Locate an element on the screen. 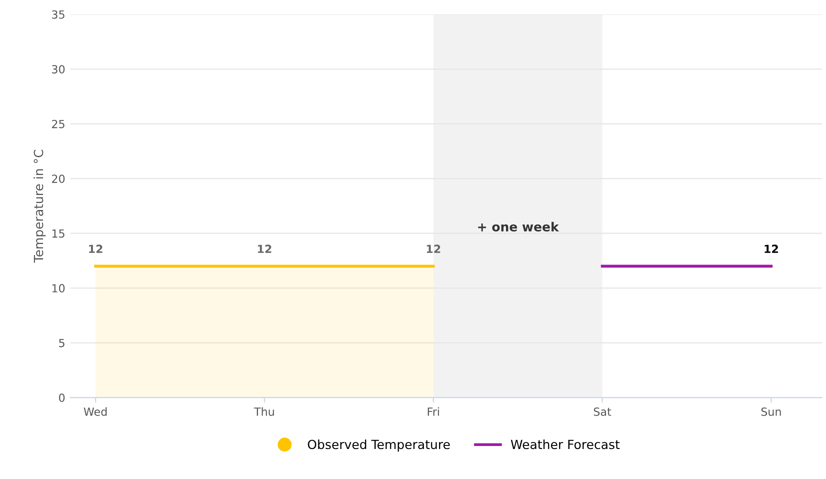  y-tick-label: 10 is located at coordinates (58, 288).